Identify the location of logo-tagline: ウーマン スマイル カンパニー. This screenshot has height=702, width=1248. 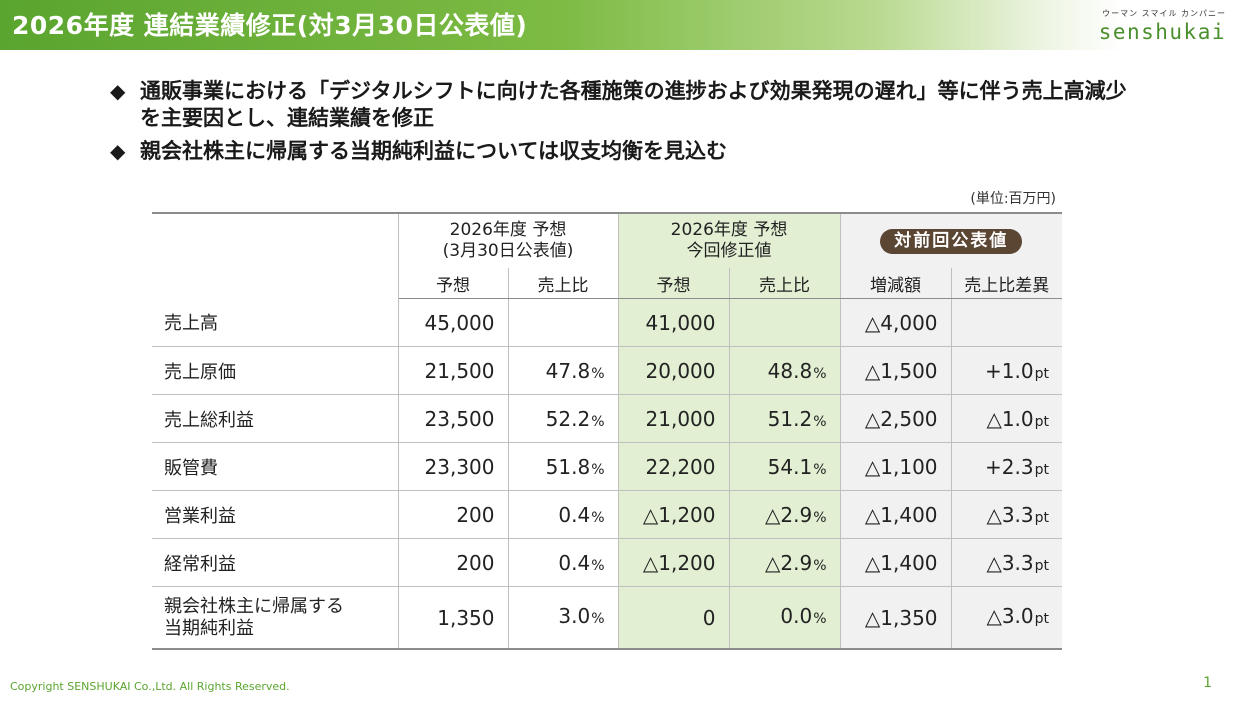
(1164, 13).